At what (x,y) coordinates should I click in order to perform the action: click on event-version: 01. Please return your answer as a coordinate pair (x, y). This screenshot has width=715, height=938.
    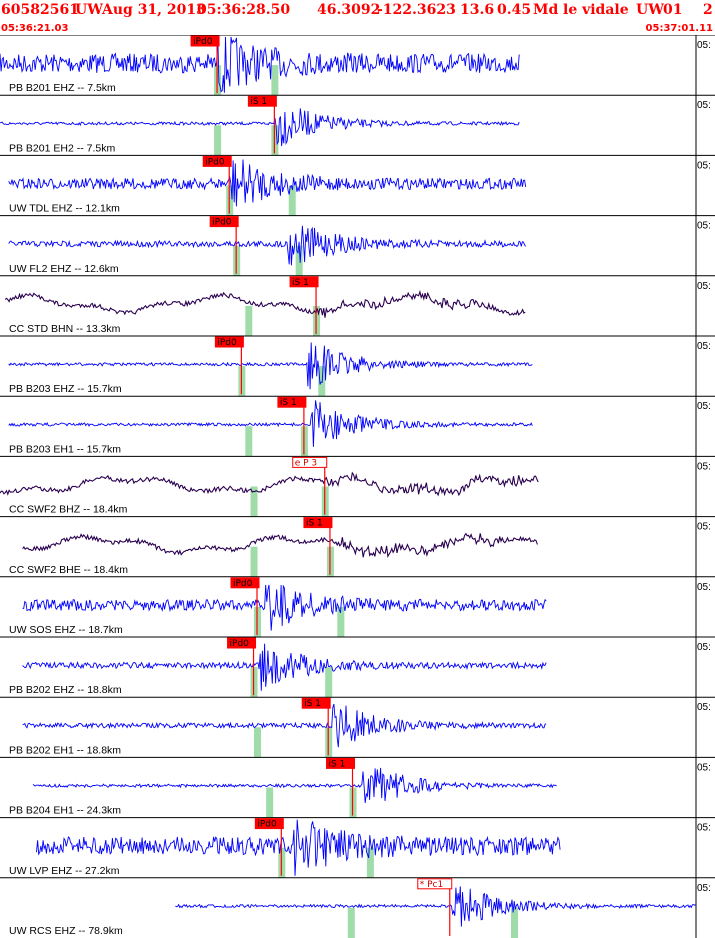
    Looking at the image, I should click on (673, 10).